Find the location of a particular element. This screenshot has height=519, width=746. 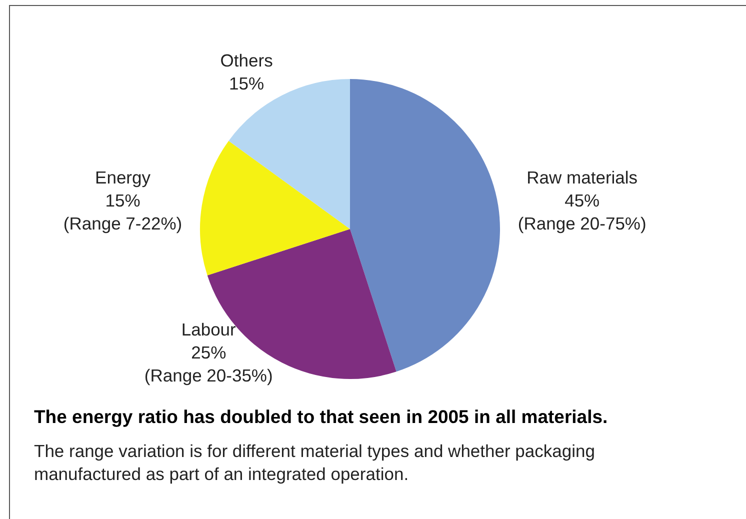

text: The energy ratio has doubled to that seen in 2005 in all materials. is located at coordinates (321, 417).